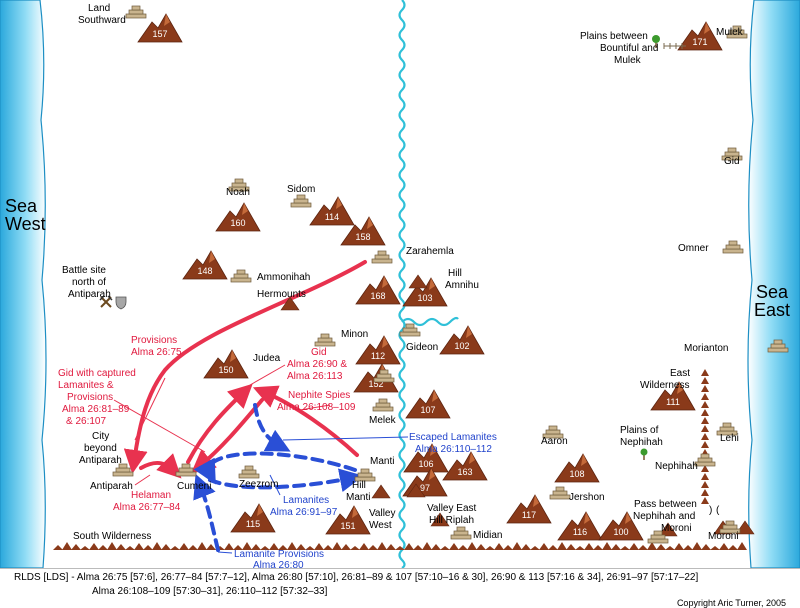  What do you see at coordinates (147, 507) in the screenshot?
I see `label-helaman-2: Alma 26:77–84` at bounding box center [147, 507].